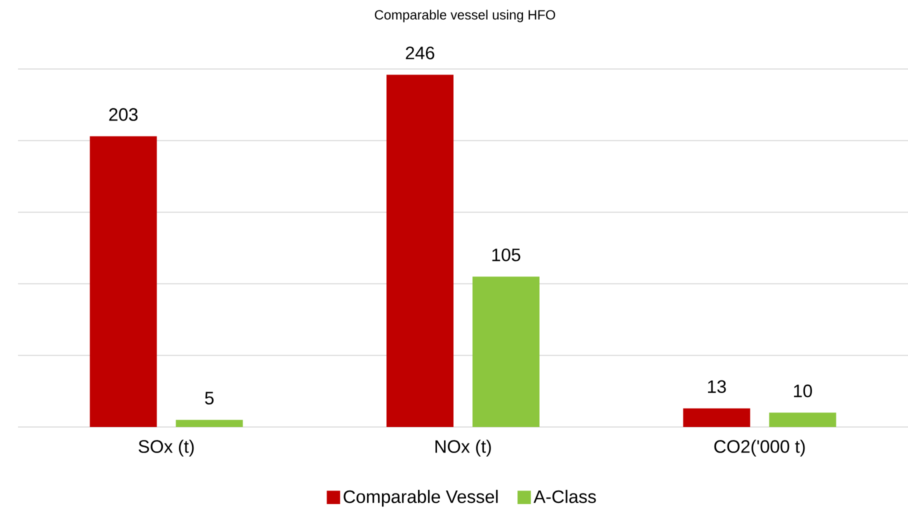 Image resolution: width=908 pixels, height=518 pixels. What do you see at coordinates (759, 448) in the screenshot?
I see `x-tick-label: CO2('000 t)` at bounding box center [759, 448].